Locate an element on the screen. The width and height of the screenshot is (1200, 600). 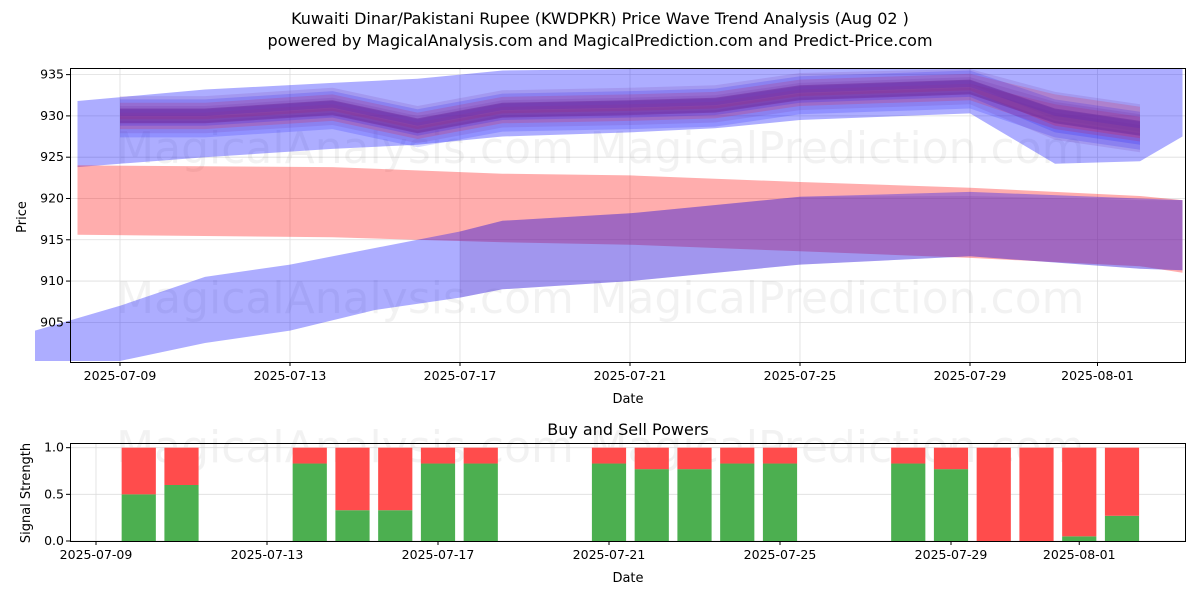
price-y-tick-label: 930 is located at coordinates (52, 115).